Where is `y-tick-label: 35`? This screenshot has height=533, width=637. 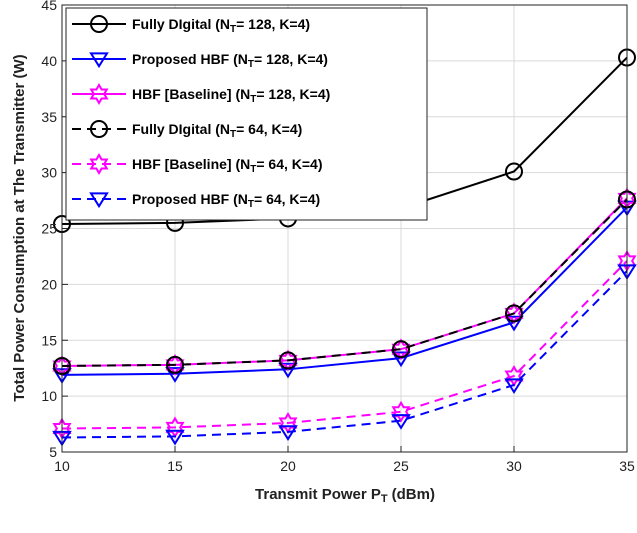 y-tick-label: 35 is located at coordinates (49, 117).